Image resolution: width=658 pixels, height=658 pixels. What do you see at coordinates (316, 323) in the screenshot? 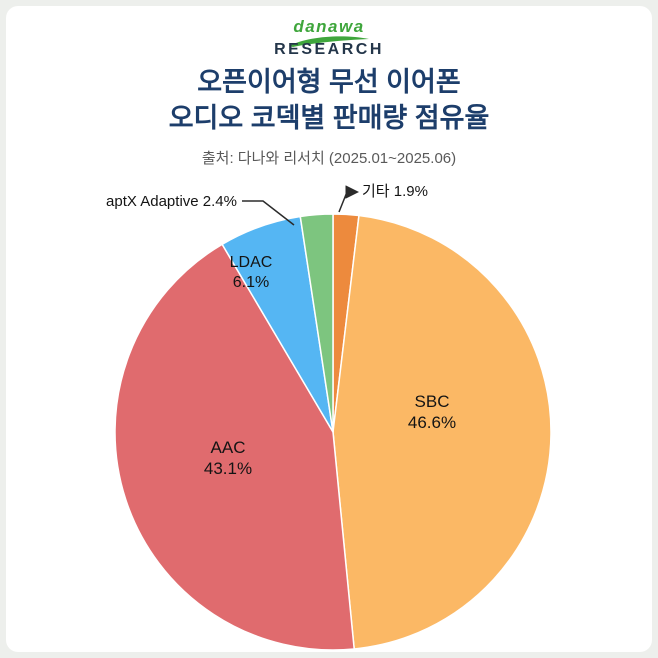
I see `pie-slice-aptX Adaptive` at bounding box center [316, 323].